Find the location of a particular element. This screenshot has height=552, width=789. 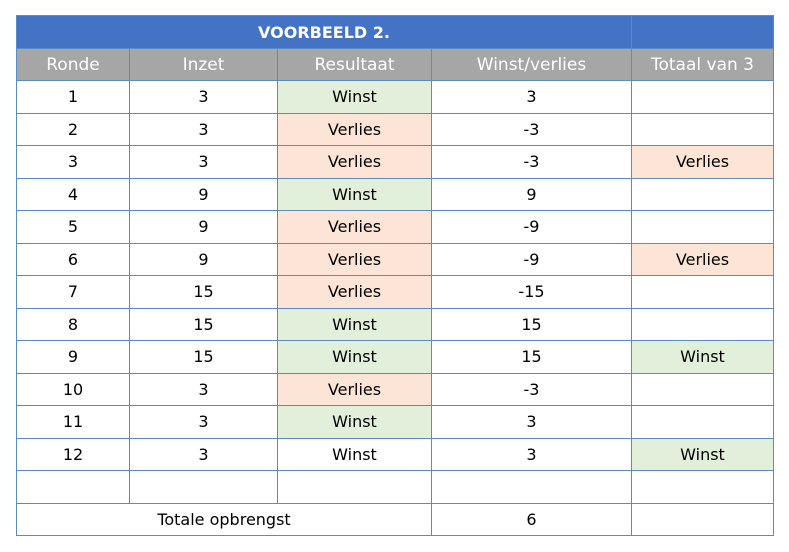

table-row: 4 9 Winst 9 is located at coordinates (395, 194).